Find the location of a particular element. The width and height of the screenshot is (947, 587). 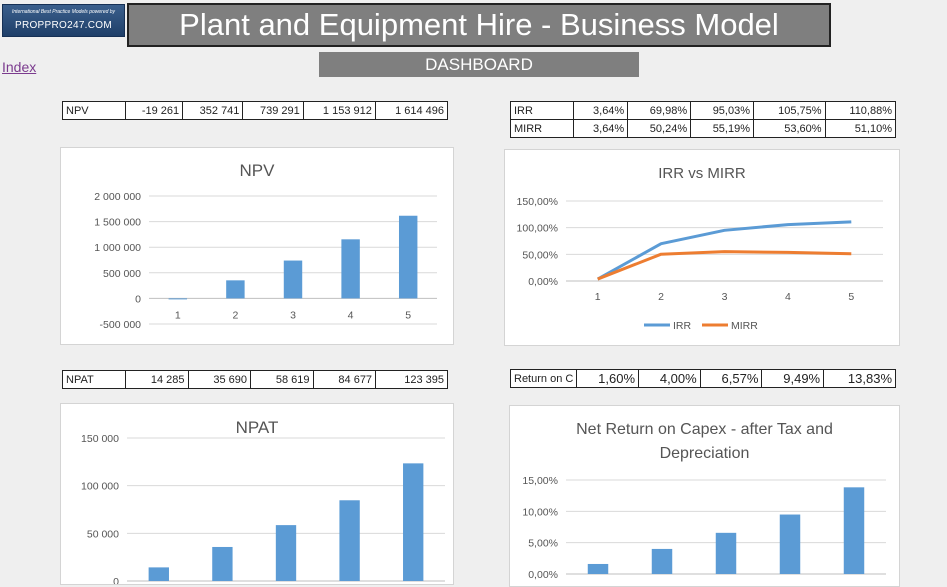

return-value-2: 4,00% is located at coordinates (669, 378).